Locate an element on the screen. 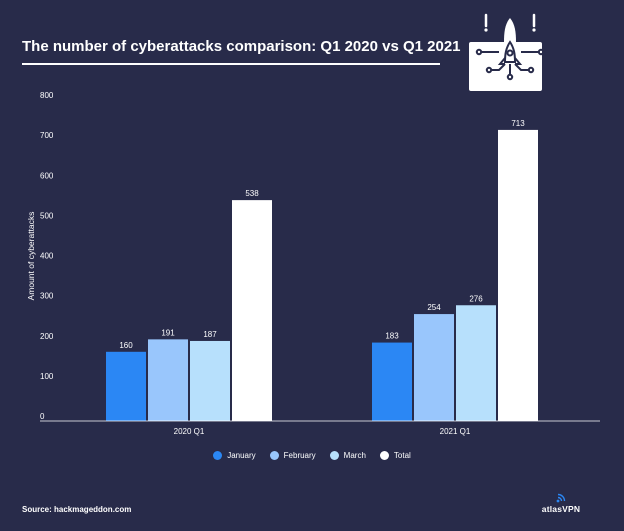 The image size is (624, 531). bar-total-2020-q1 is located at coordinates (252, 310).